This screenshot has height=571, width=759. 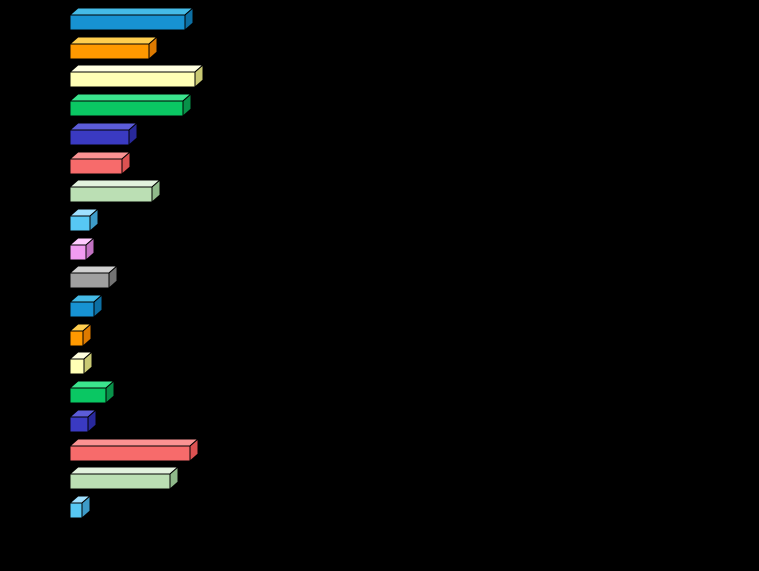 What do you see at coordinates (76, 338) in the screenshot?
I see `bar-12-front-face` at bounding box center [76, 338].